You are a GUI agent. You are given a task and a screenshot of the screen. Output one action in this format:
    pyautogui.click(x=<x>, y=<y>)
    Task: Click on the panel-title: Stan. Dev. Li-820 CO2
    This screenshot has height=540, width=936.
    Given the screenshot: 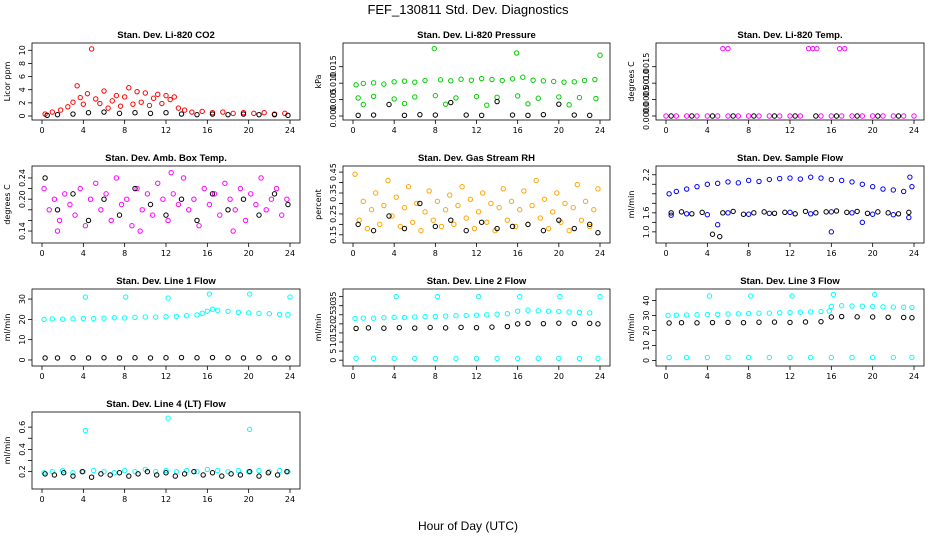 What is the action you would take?
    pyautogui.click(x=166, y=35)
    